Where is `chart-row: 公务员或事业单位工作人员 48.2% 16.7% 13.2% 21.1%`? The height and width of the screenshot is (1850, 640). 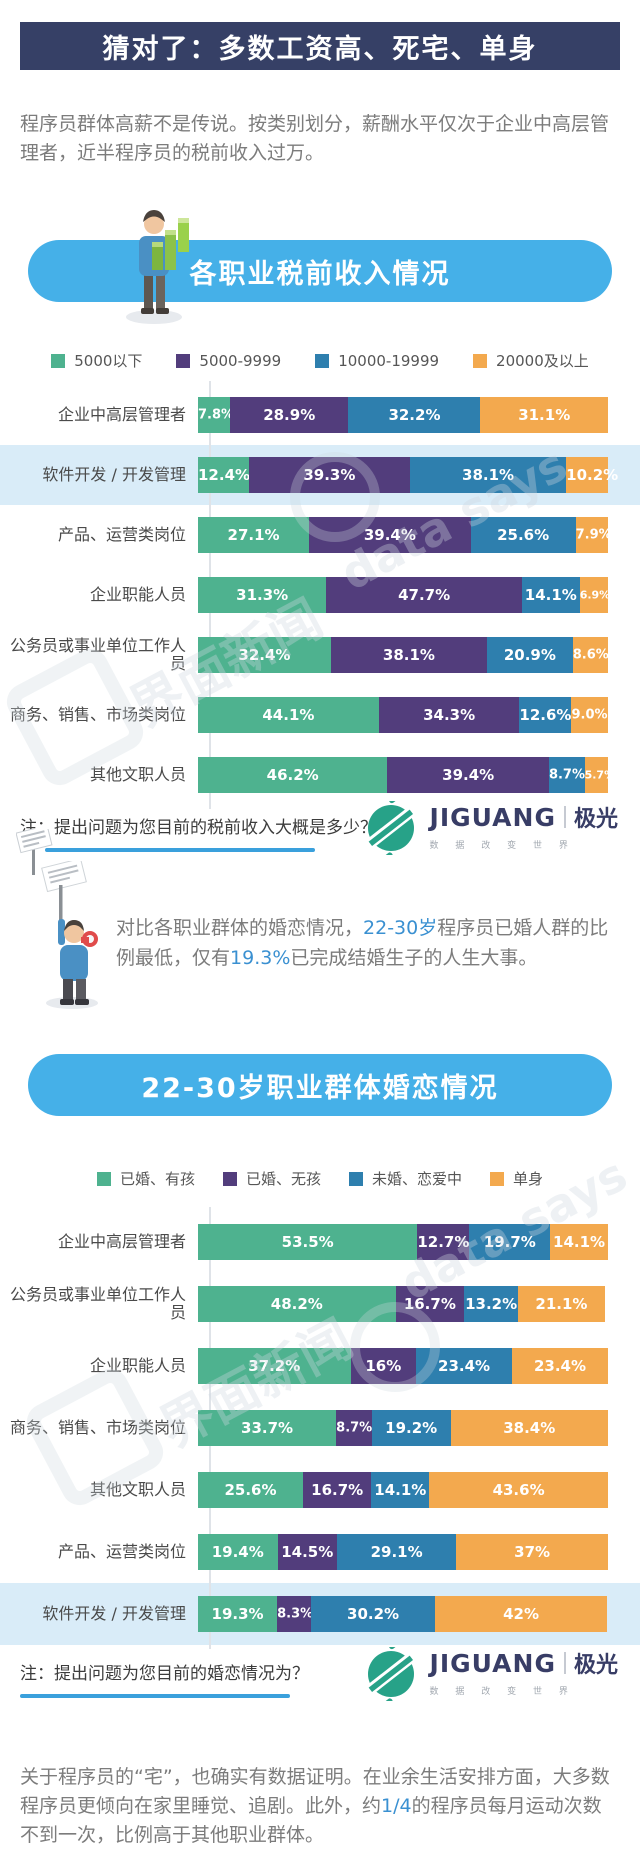 chart-row: 公务员或事业单位工作人员 48.2% 16.7% 13.2% 21.1% is located at coordinates (320, 1304).